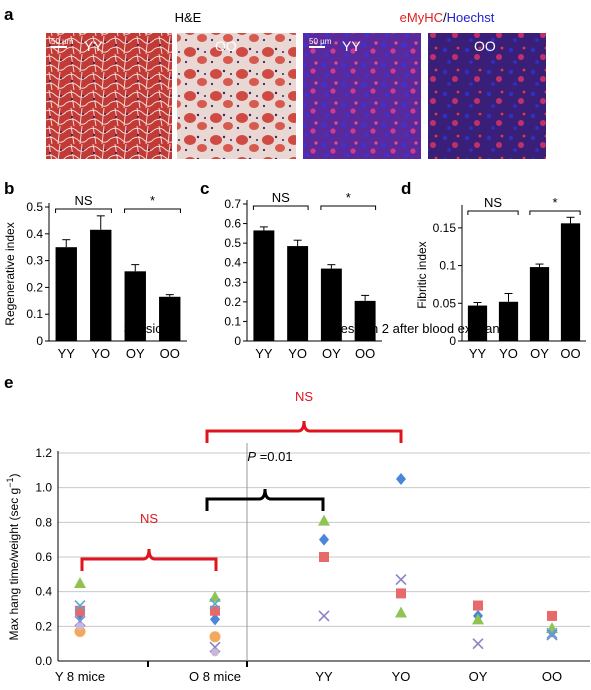 The height and width of the screenshot is (690, 591). Describe the element at coordinates (232, 282) in the screenshot. I see `y-tick-label-c: 0.3` at that location.